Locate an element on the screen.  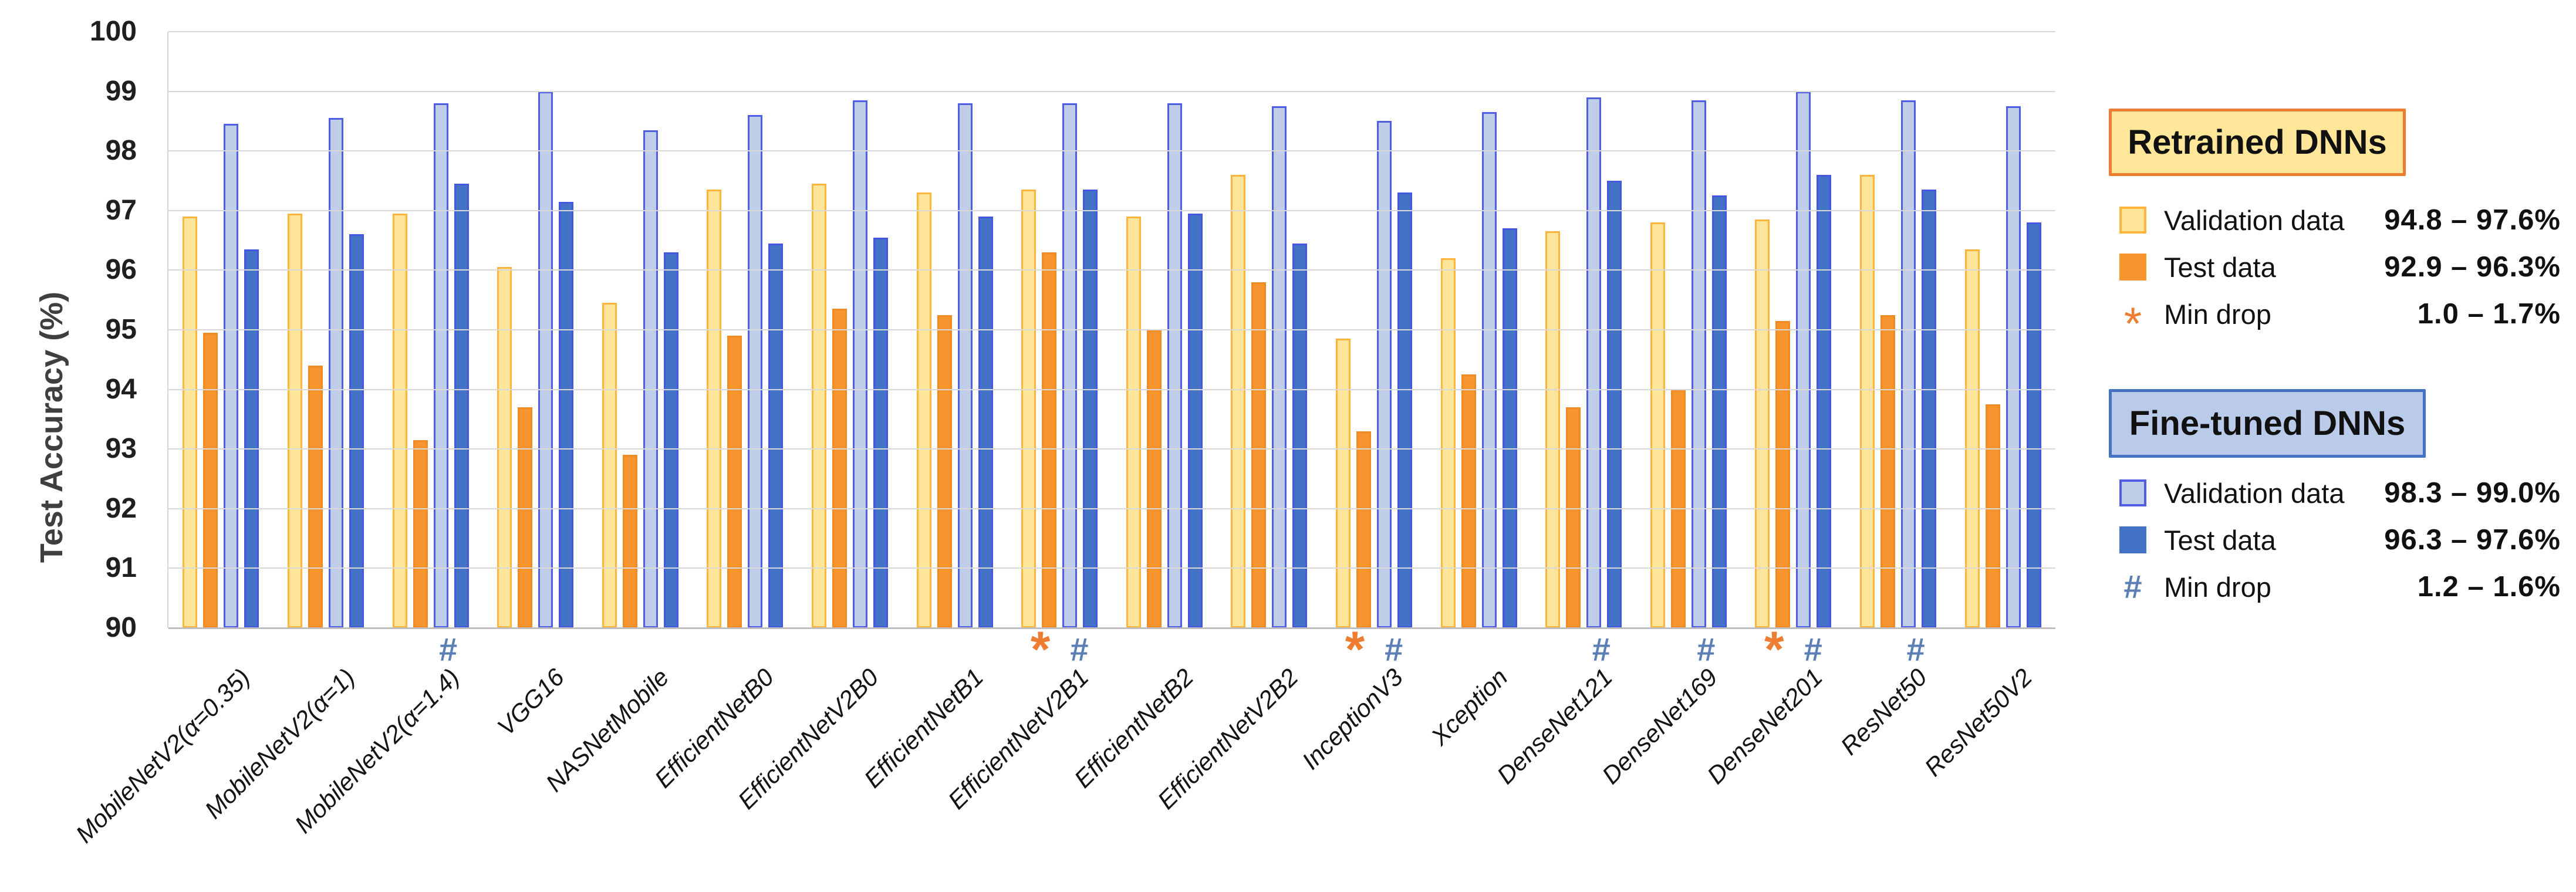
y-tick-label: 92 is located at coordinates (121, 508).